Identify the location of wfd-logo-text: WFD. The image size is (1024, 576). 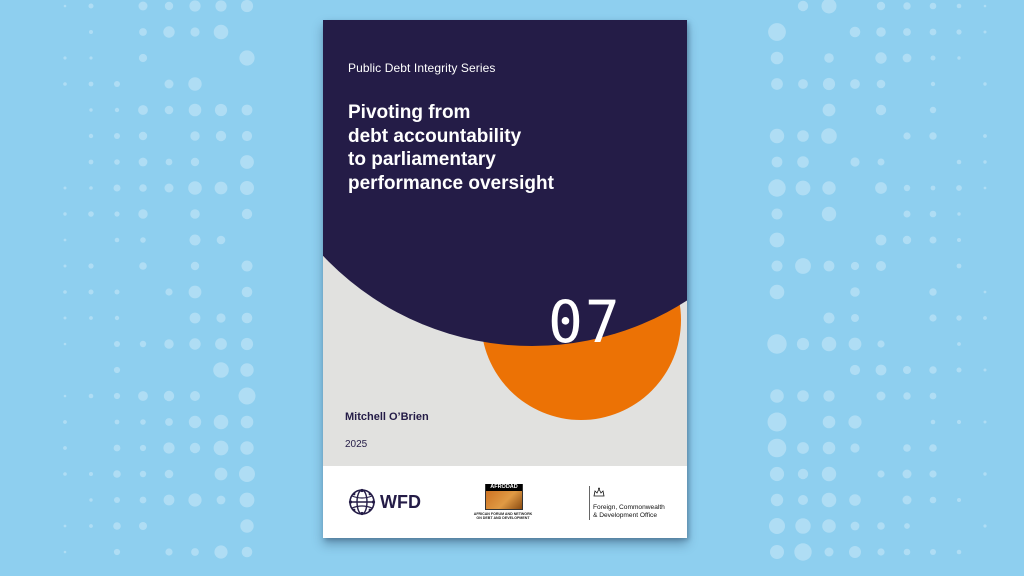
(400, 501).